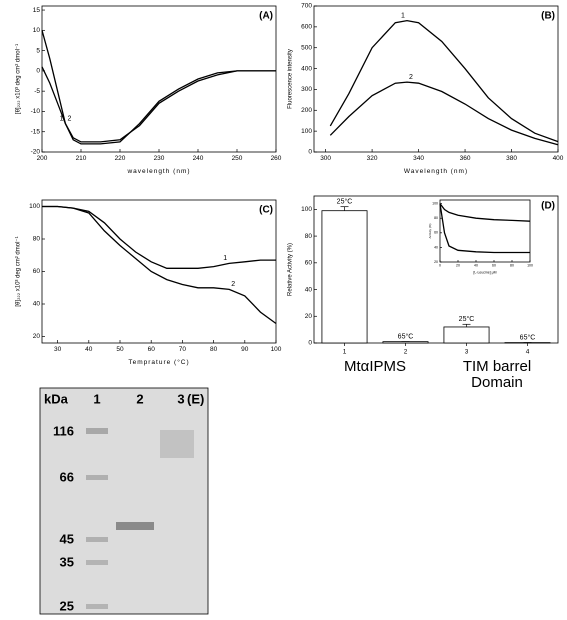 The width and height of the screenshot is (567, 620). Describe the element at coordinates (528, 337) in the screenshot. I see `bar-label: 65°C` at that location.